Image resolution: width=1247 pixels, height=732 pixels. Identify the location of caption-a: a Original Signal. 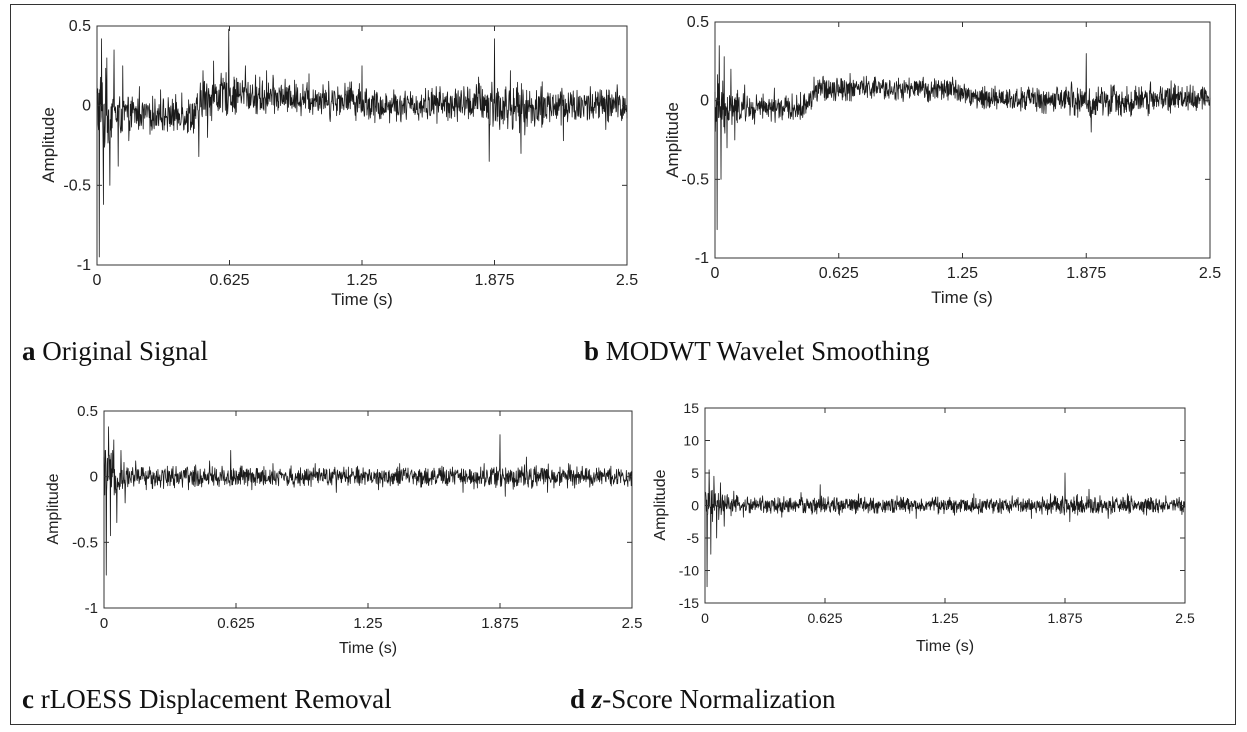
(115, 351).